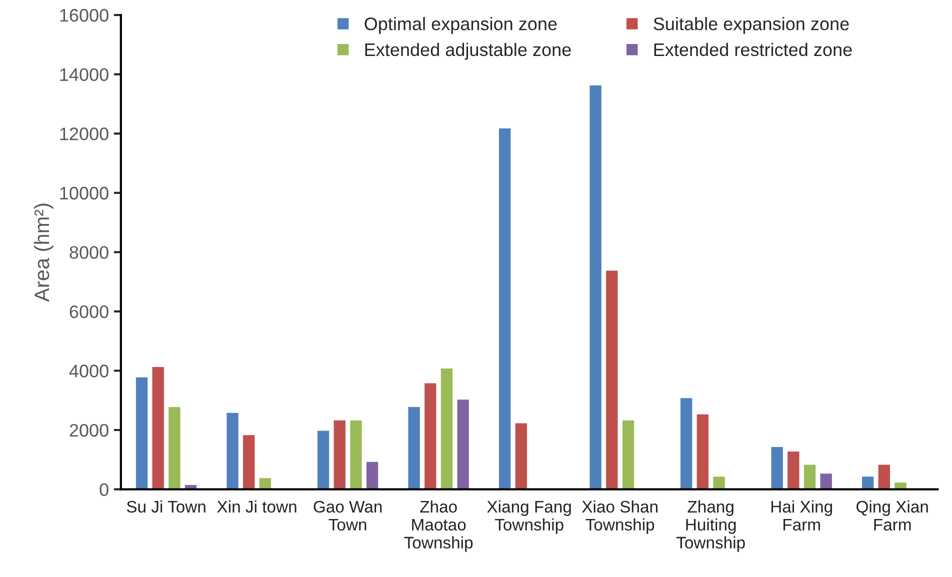  I want to click on y-tick-label: 6000, so click(89, 311).